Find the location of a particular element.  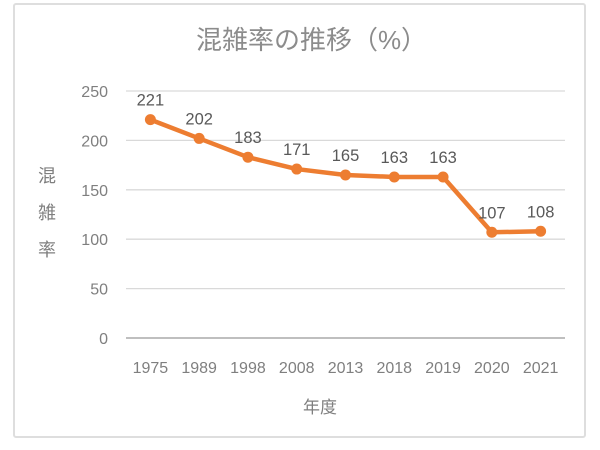

x-tick-label: 2021 is located at coordinates (541, 368).